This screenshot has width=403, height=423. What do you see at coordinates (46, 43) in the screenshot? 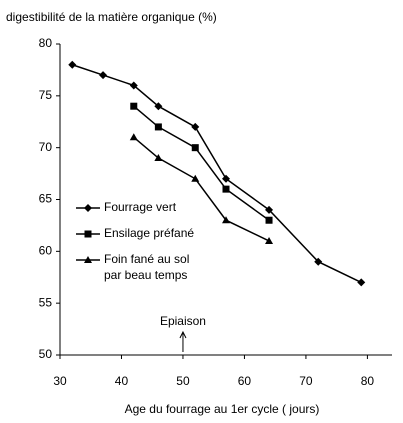
I see `y-tick-label: 80` at bounding box center [46, 43].